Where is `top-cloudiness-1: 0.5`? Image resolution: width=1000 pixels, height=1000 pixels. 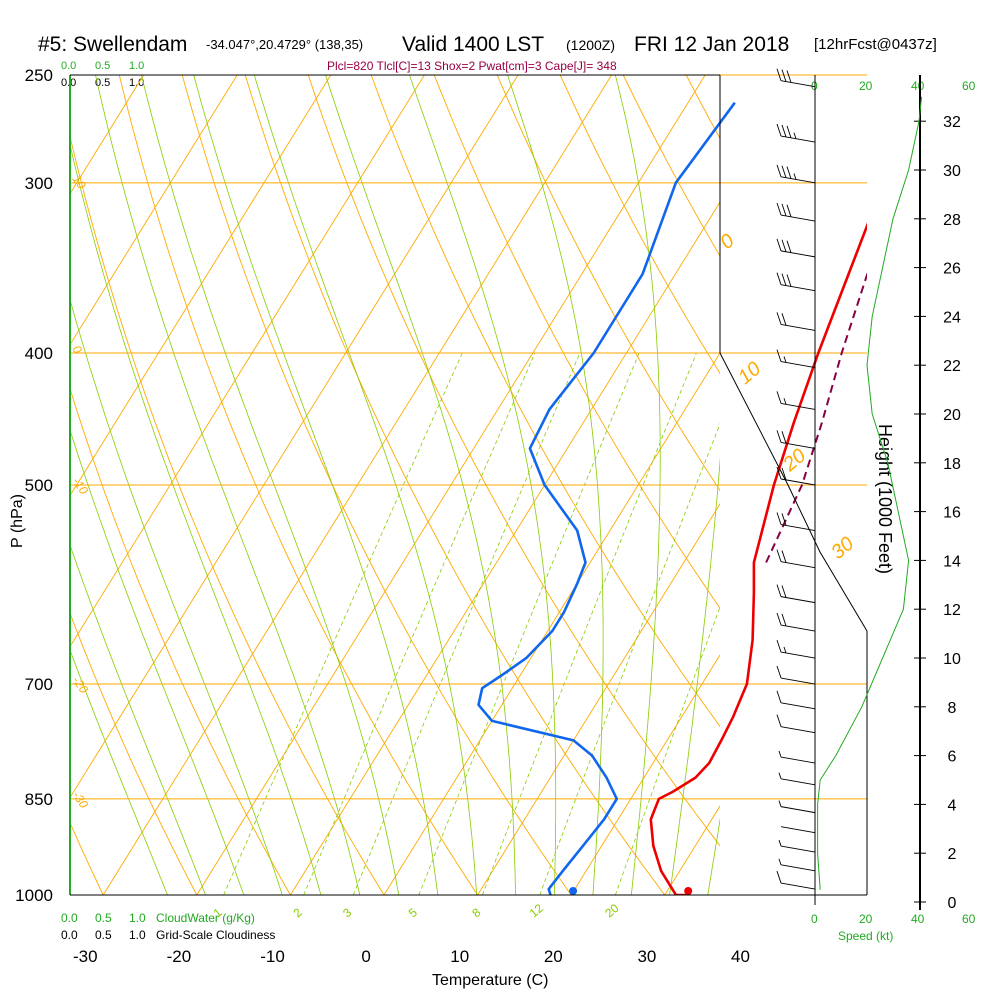 top-cloudiness-1: 0.5 is located at coordinates (103, 83).